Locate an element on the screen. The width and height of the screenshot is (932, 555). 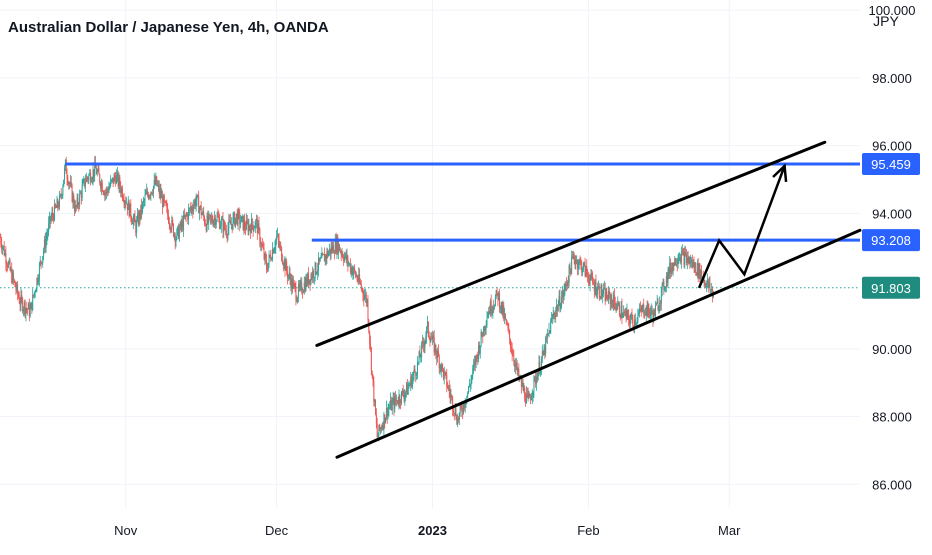
price-label: 93.208 is located at coordinates (891, 240).